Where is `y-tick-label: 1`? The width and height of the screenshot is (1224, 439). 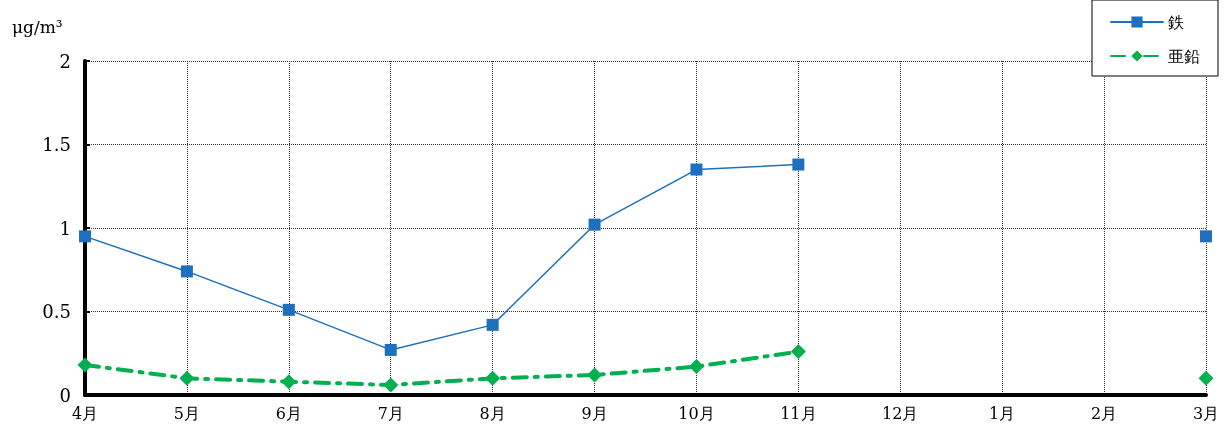 y-tick-label: 1 is located at coordinates (65, 228).